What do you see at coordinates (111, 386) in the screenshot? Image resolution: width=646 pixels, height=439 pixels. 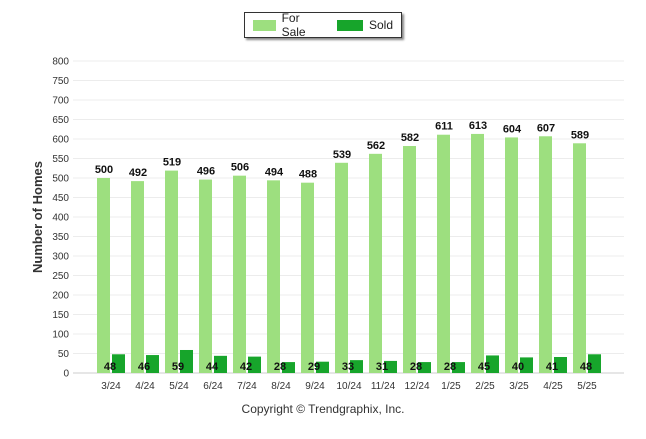 I see `x-tick-label: 3/24` at bounding box center [111, 386].